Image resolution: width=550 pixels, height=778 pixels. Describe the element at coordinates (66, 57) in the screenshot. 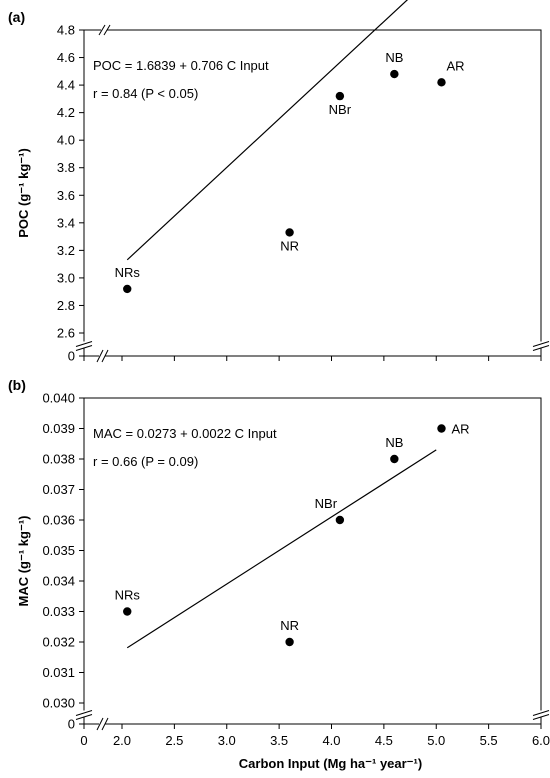

I see `y-tick-label: 4.6` at that location.